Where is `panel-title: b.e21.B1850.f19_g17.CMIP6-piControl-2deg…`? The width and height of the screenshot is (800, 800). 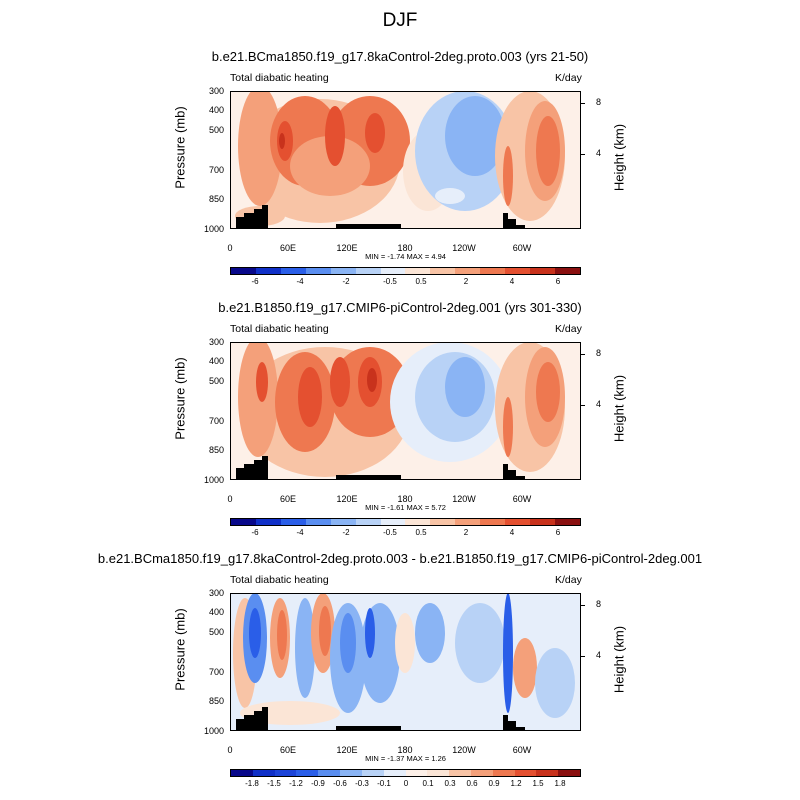 panel-title: b.e21.B1850.f19_g17.CMIP6-piControl-2deg… is located at coordinates (400, 307).